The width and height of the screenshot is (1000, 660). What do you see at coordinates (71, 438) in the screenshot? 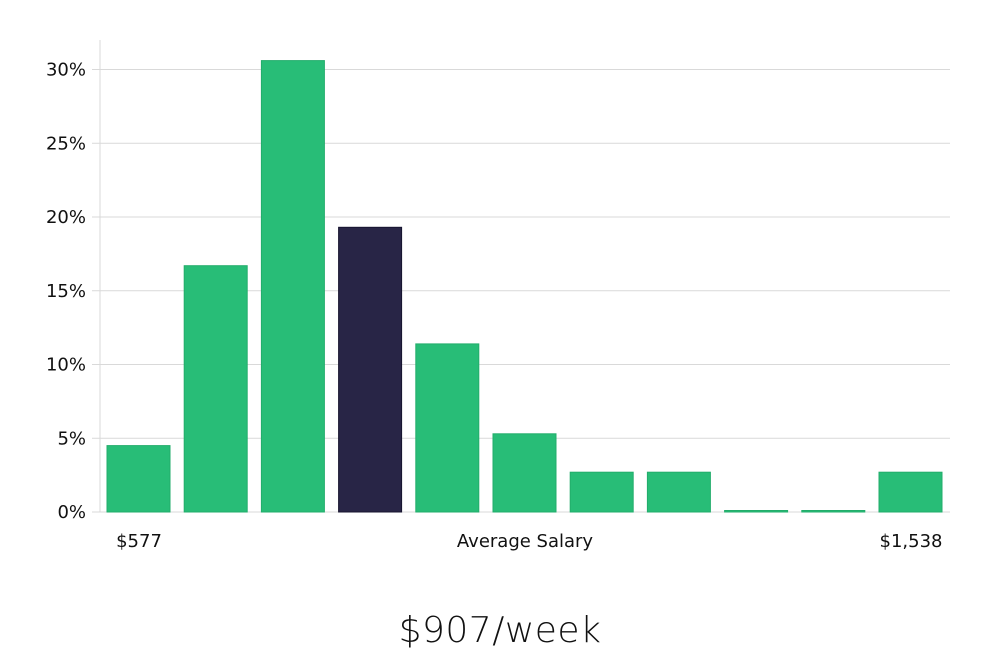
I see `y-tick-label: 5%` at bounding box center [71, 438].